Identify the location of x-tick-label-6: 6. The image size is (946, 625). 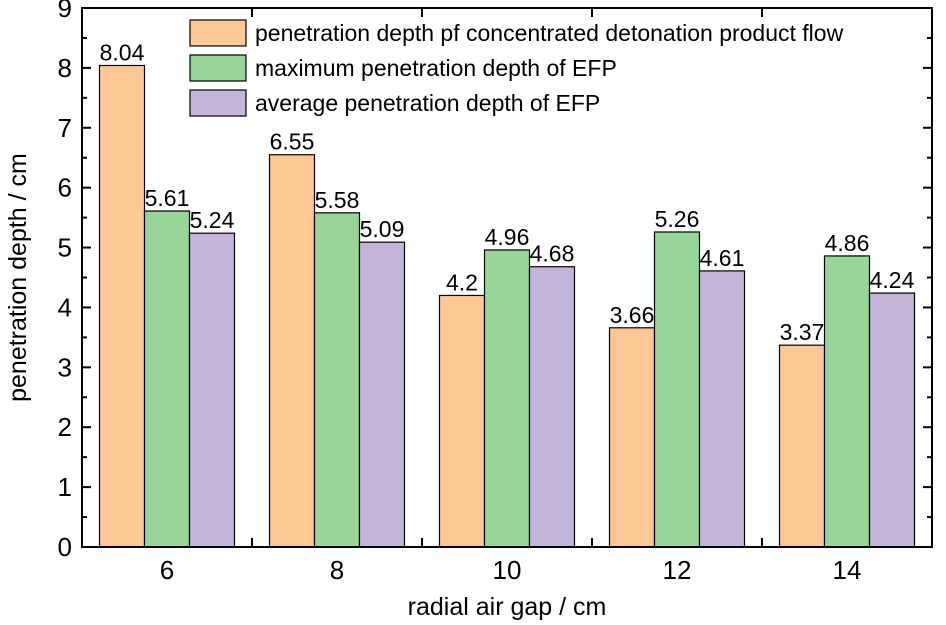
(167, 570).